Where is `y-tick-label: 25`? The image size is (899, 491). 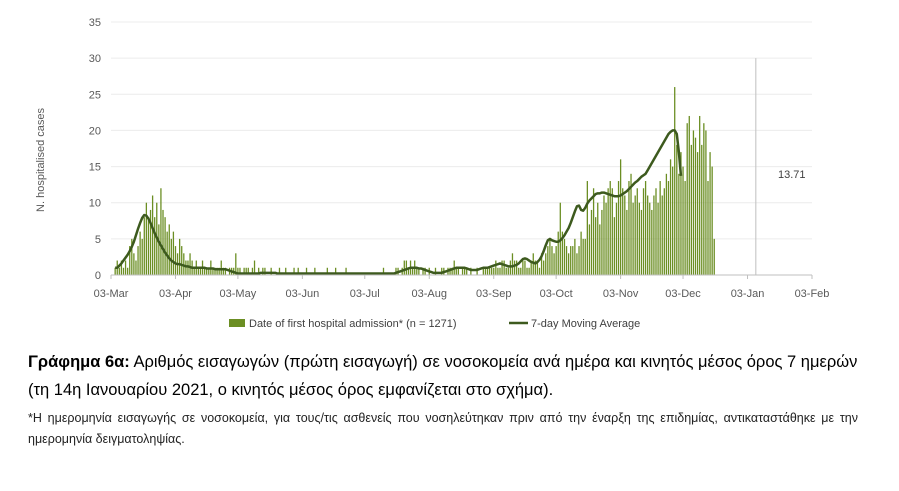
y-tick-label: 25 is located at coordinates (95, 95).